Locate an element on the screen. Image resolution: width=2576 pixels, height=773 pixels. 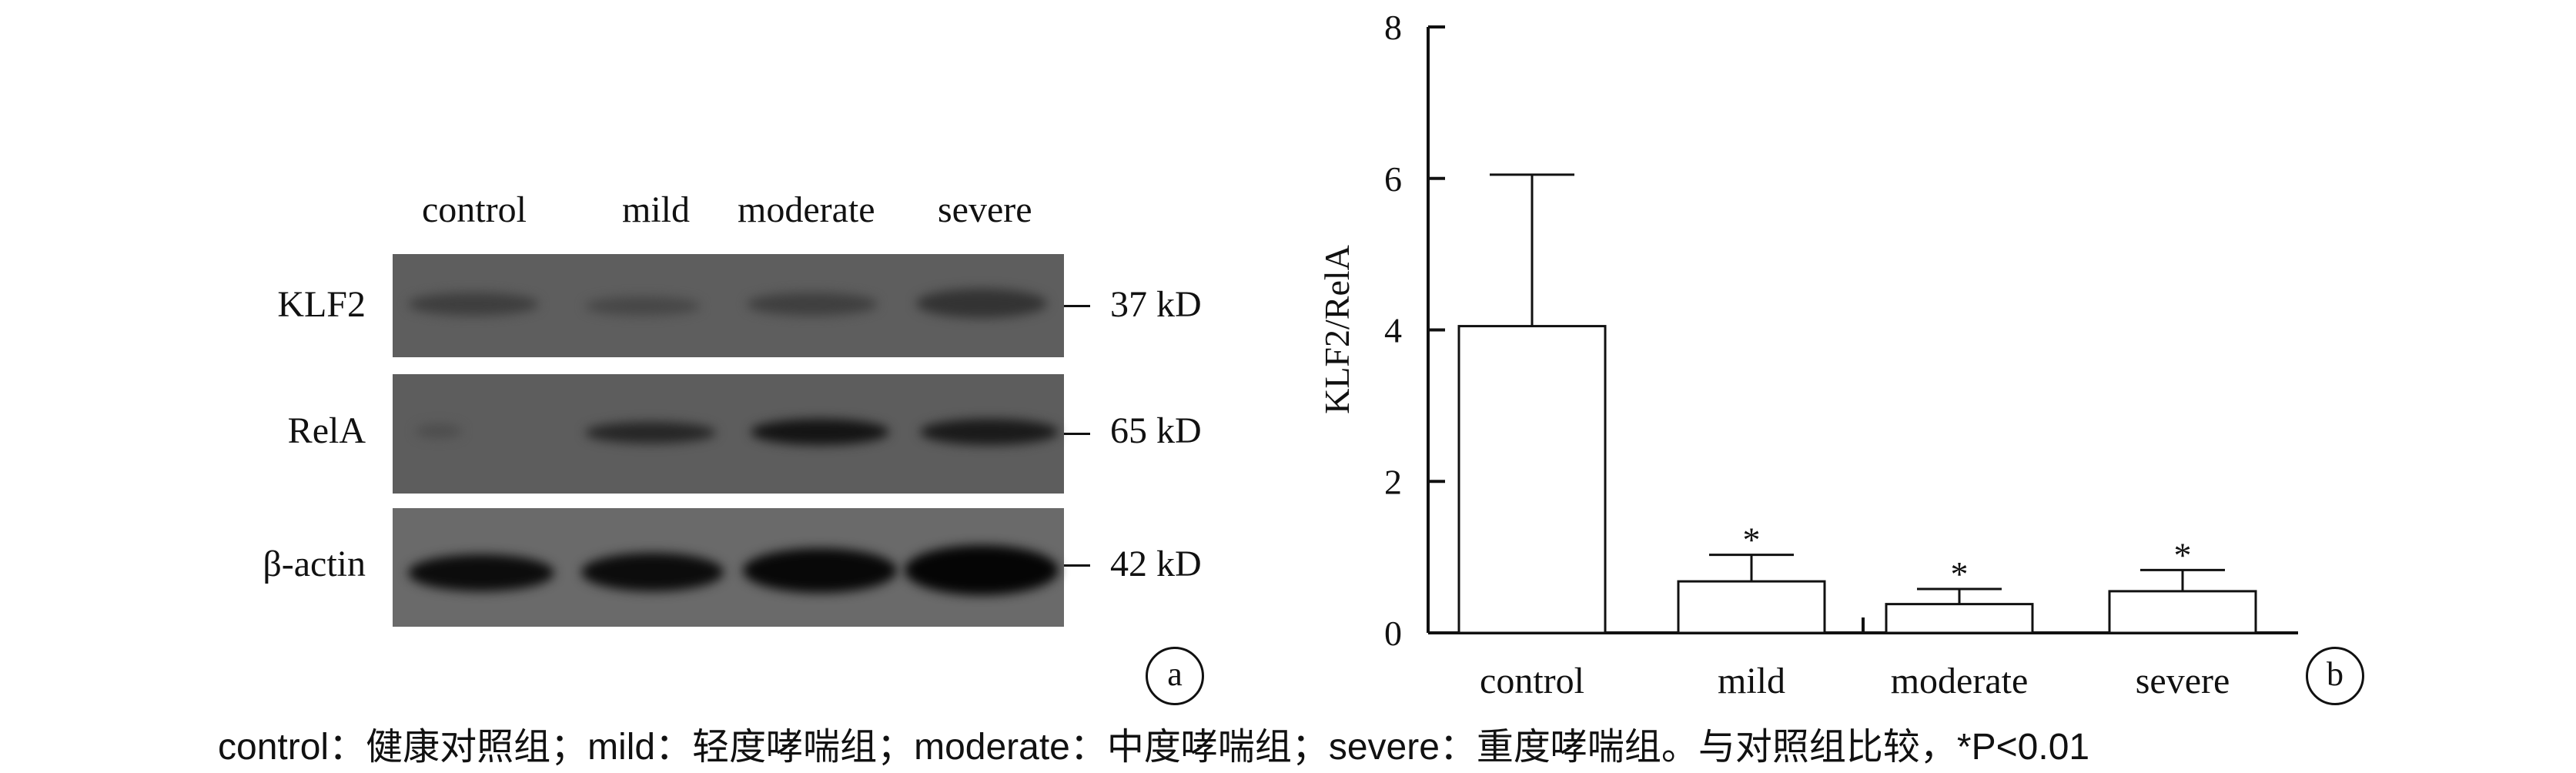
blot-beta-actin is located at coordinates (729, 567).